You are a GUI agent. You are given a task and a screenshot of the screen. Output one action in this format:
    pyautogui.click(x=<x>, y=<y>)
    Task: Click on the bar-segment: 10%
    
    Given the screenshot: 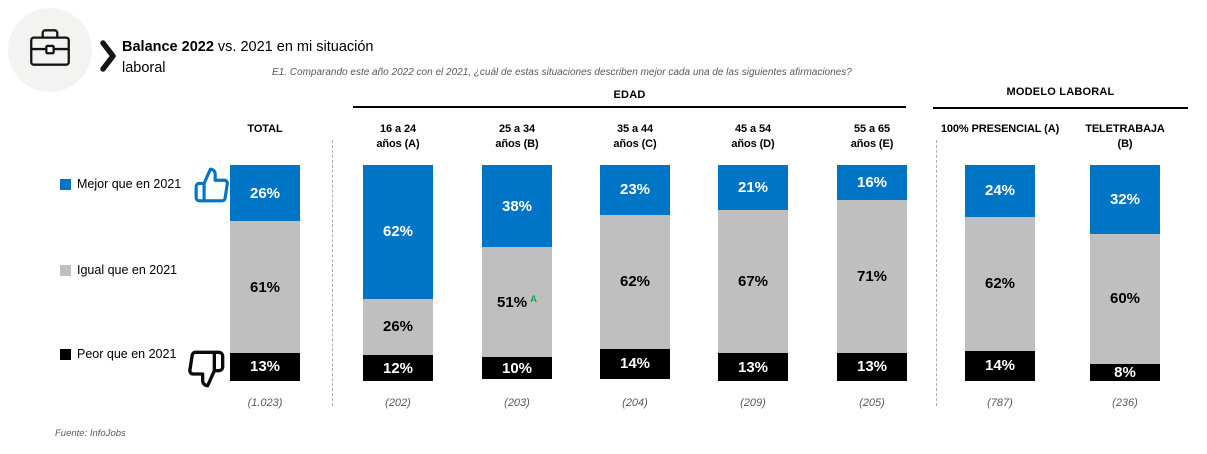 What is the action you would take?
    pyautogui.click(x=517, y=368)
    